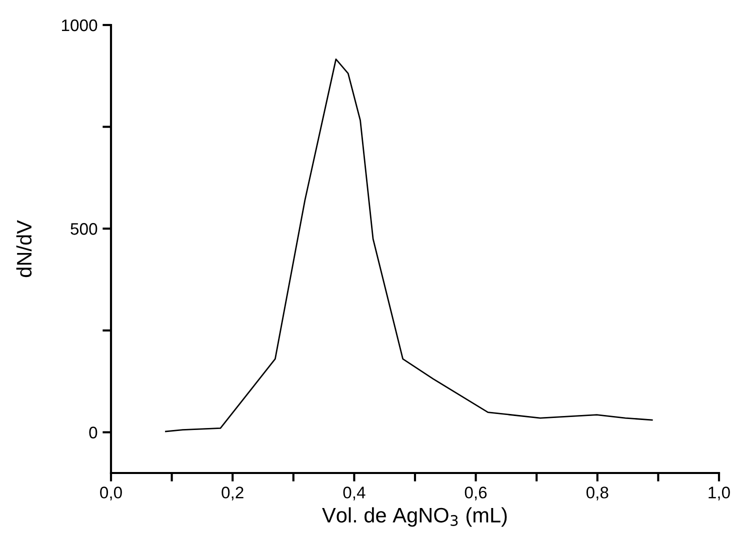 This screenshot has width=735, height=547. I want to click on x-tick-label: 0,4, so click(354, 493).